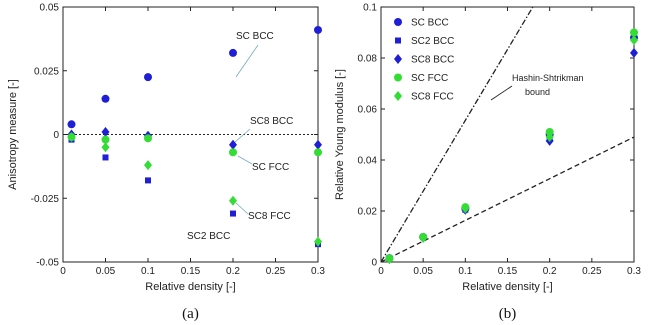  Describe the element at coordinates (432, 41) in the screenshot. I see `legend-label: SC2 BCC` at that location.